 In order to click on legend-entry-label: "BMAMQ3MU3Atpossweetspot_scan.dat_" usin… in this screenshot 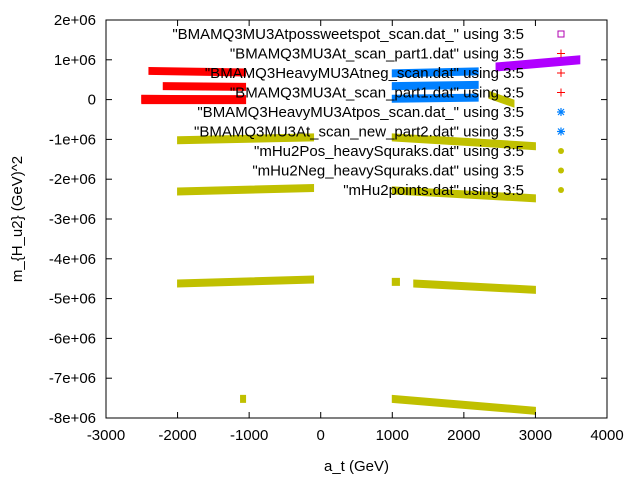, I will do `click(348, 34)`.